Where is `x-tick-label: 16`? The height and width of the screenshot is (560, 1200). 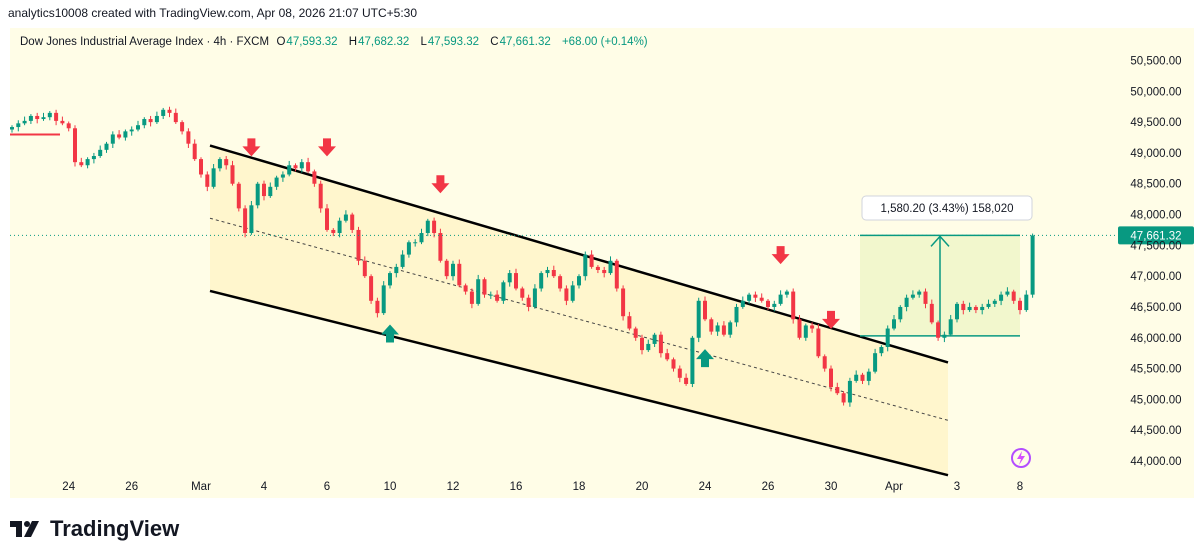 x-tick-label: 16 is located at coordinates (516, 487).